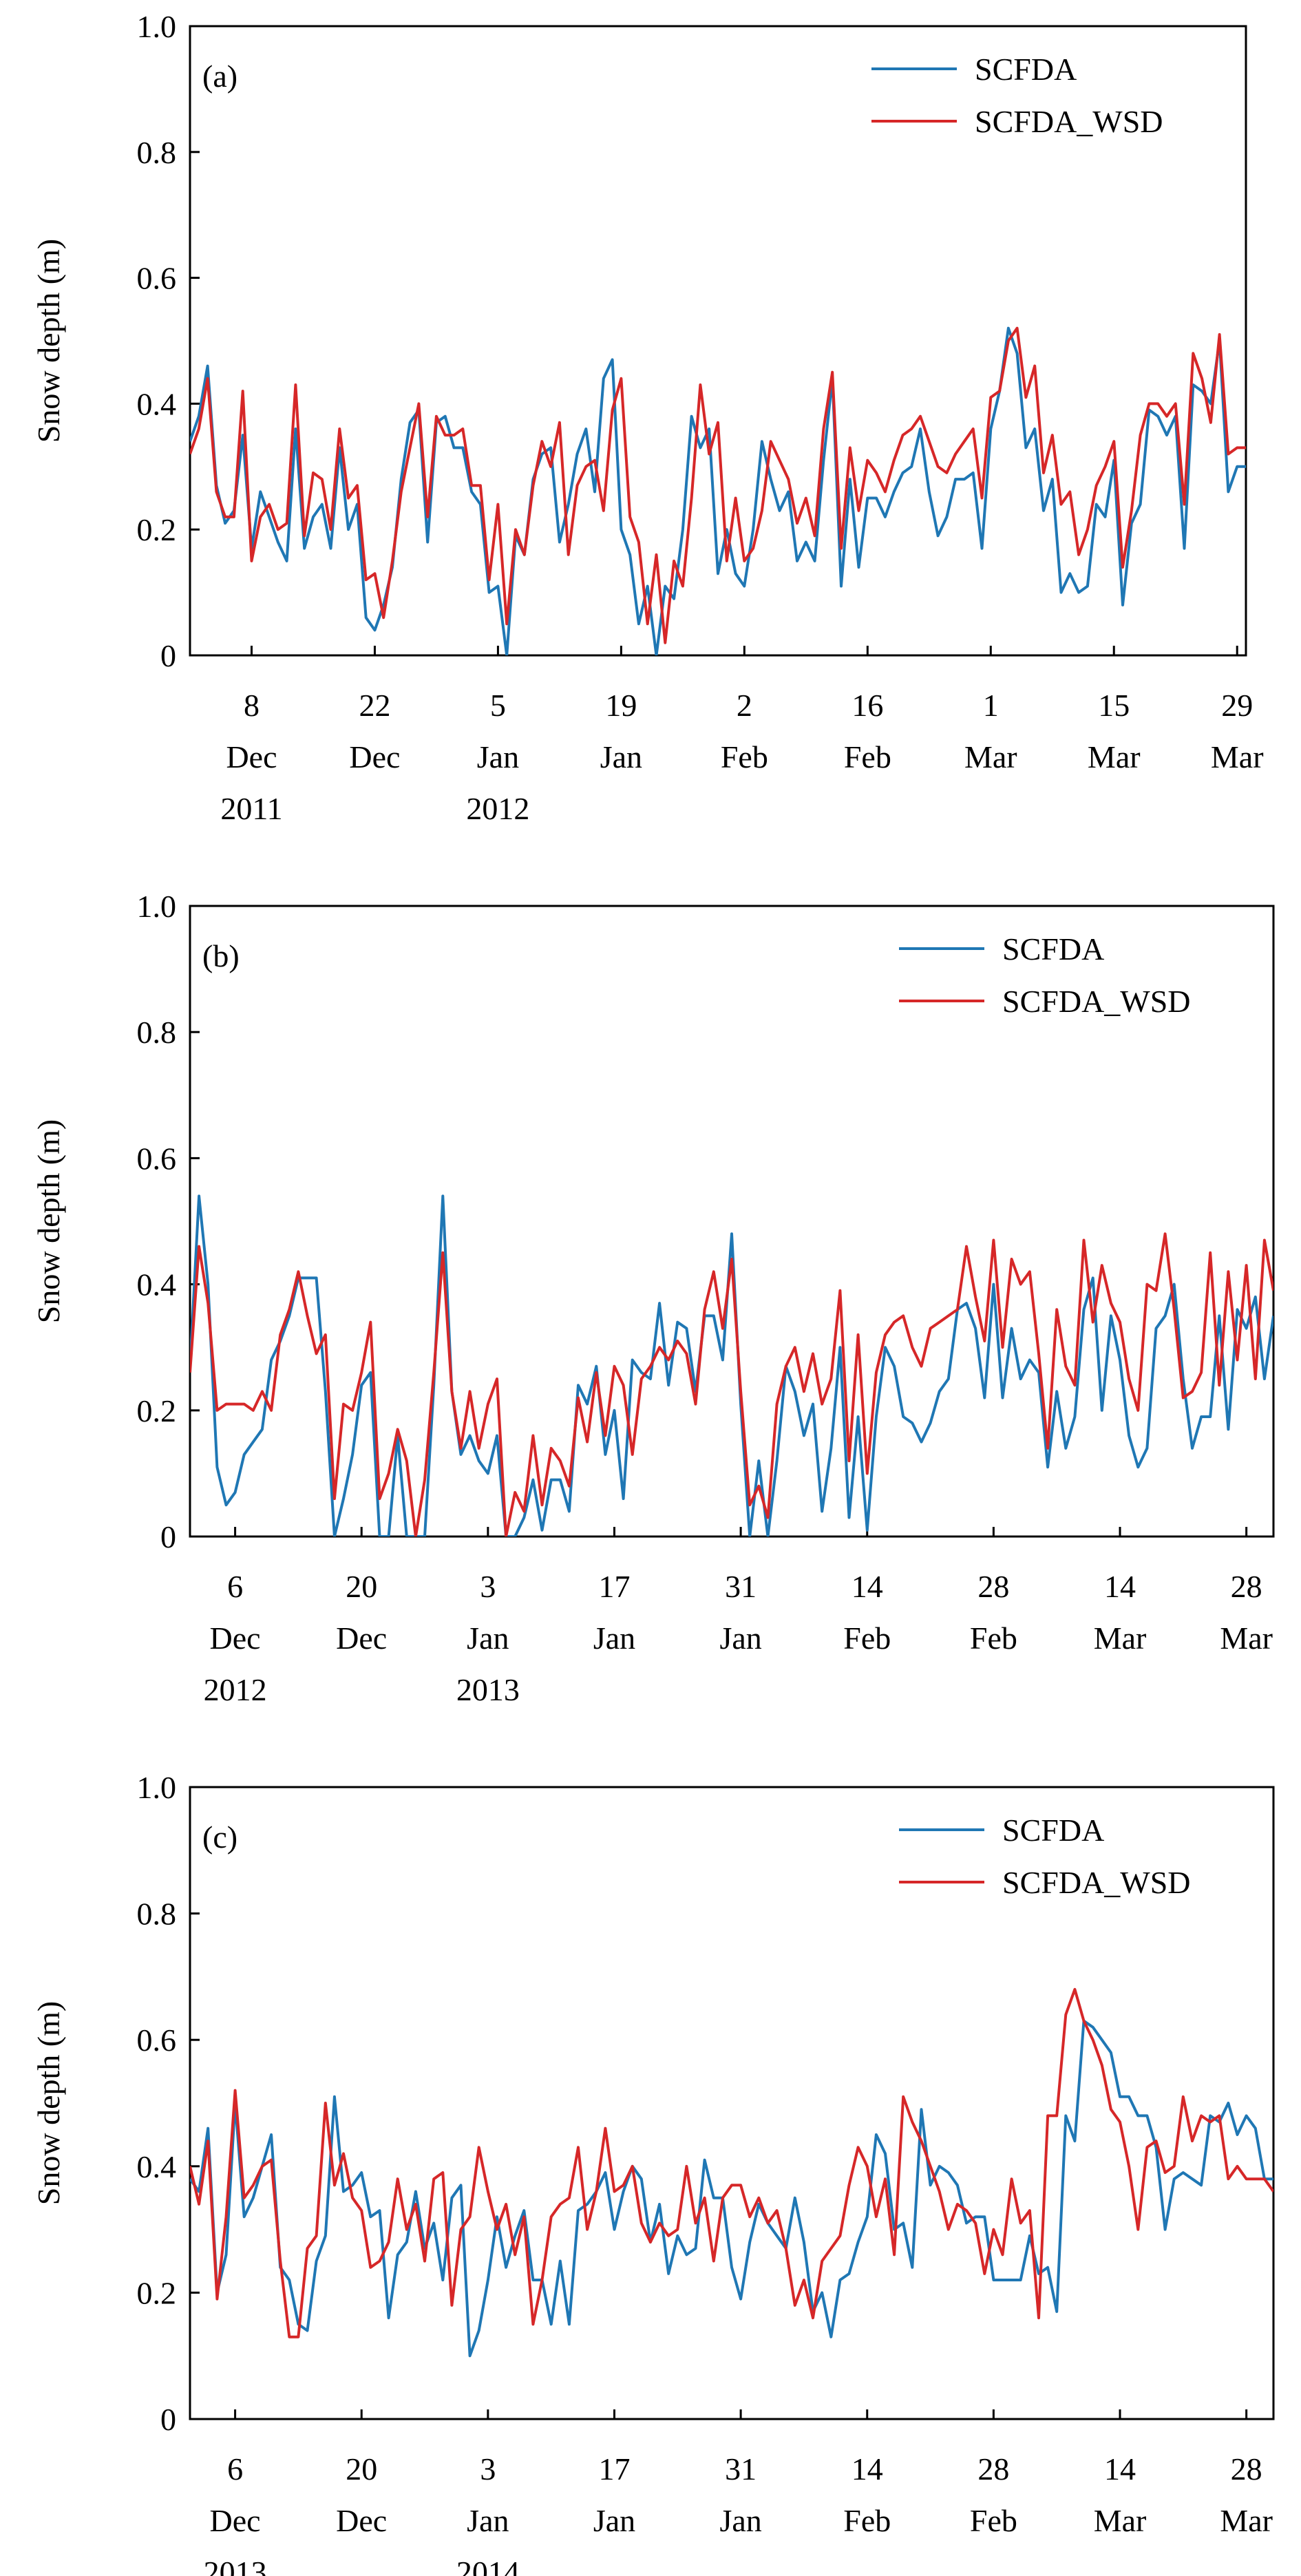 This screenshot has height=2576, width=1301. I want to click on x-tick-label: 16, so click(868, 706).